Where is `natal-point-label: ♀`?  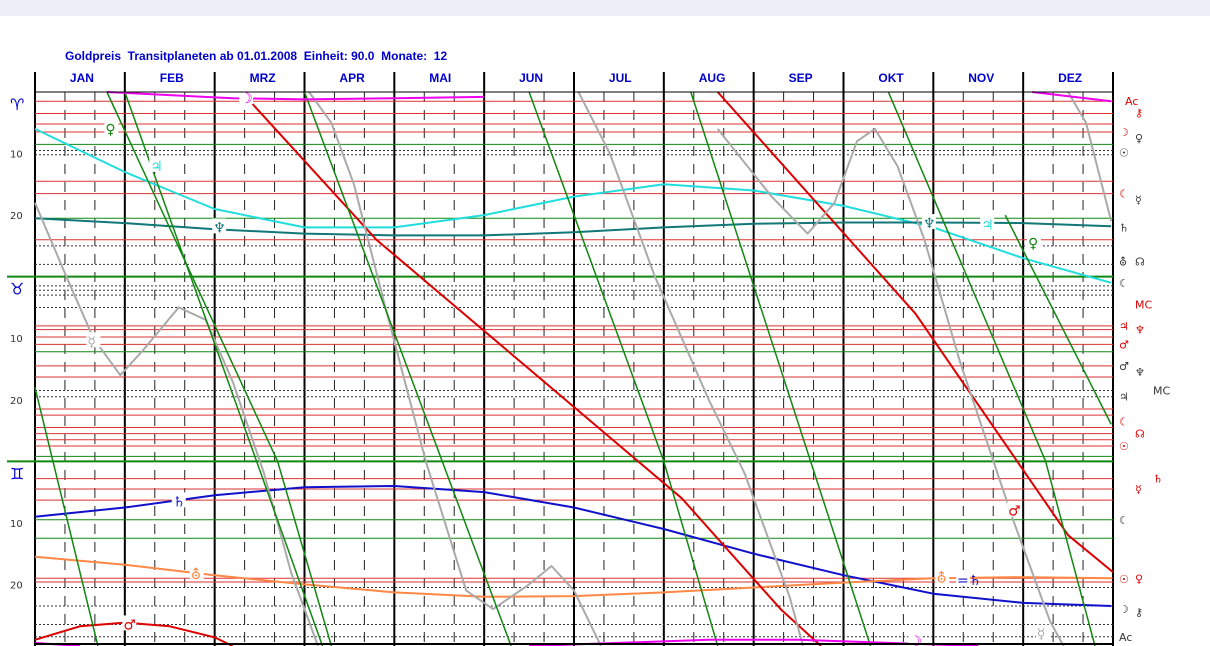 natal-point-label: ♀ is located at coordinates (1139, 578).